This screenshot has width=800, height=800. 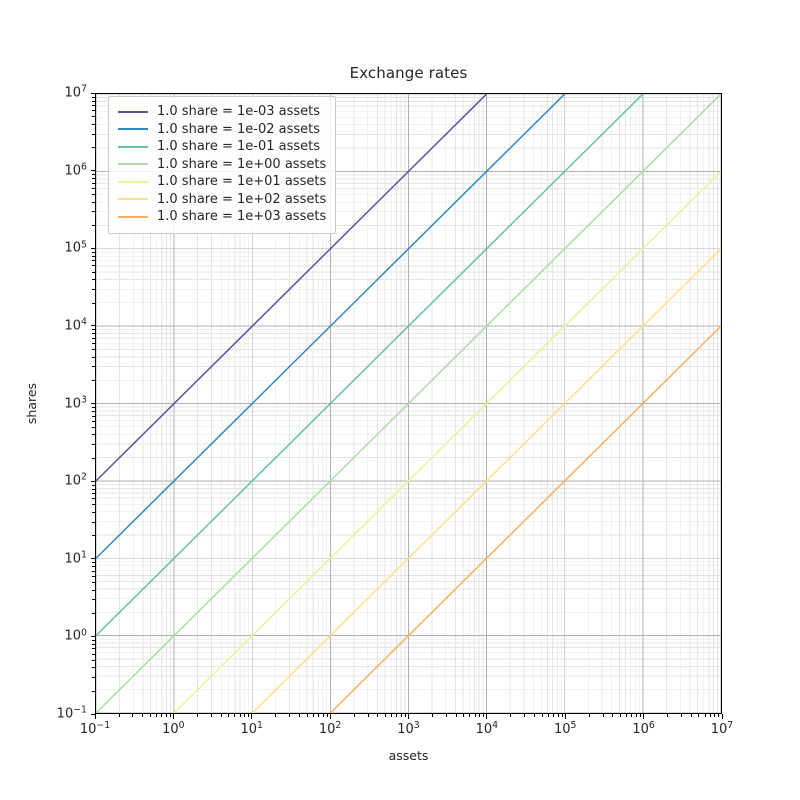 What do you see at coordinates (76, 480) in the screenshot?
I see `y-tick-label-3: 102` at bounding box center [76, 480].